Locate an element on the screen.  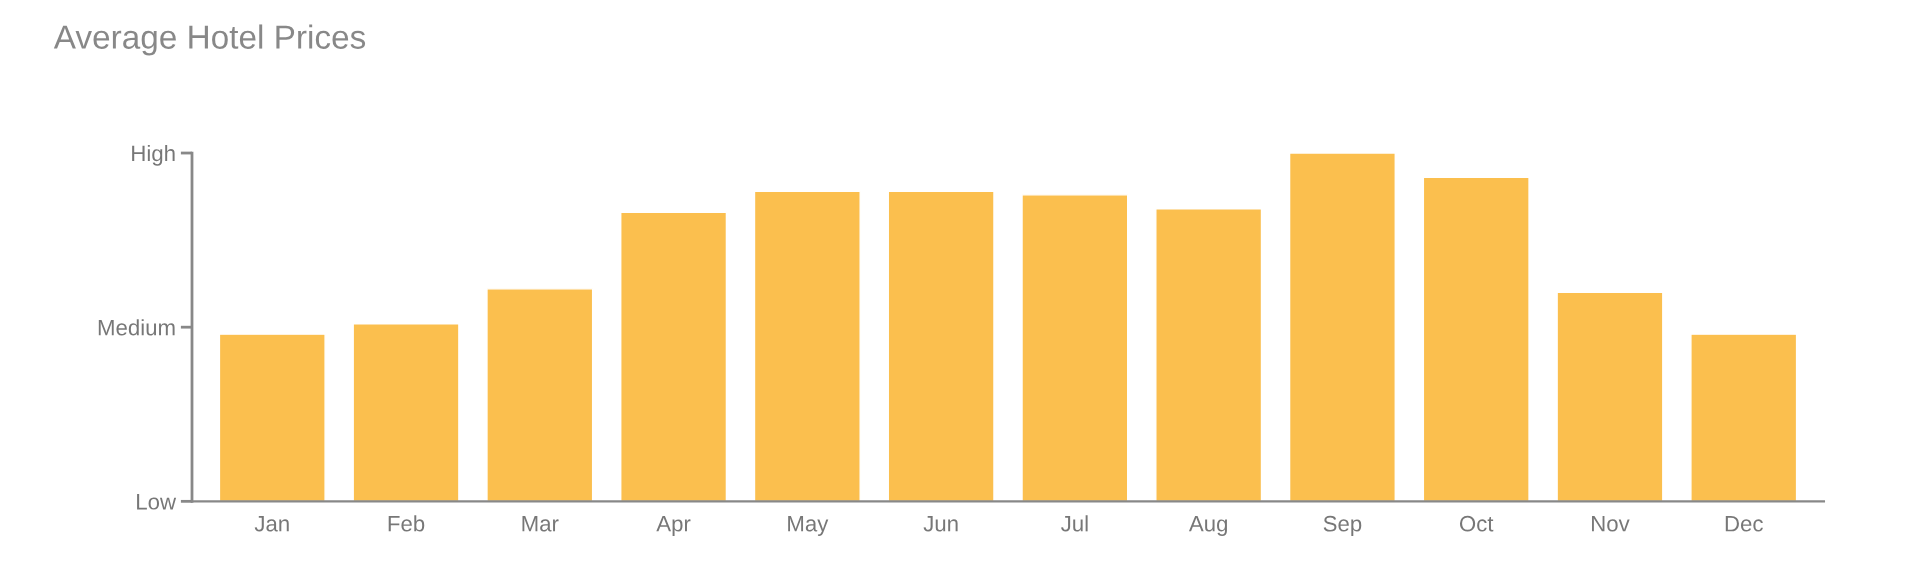
x-tick-label: Feb is located at coordinates (406, 523).